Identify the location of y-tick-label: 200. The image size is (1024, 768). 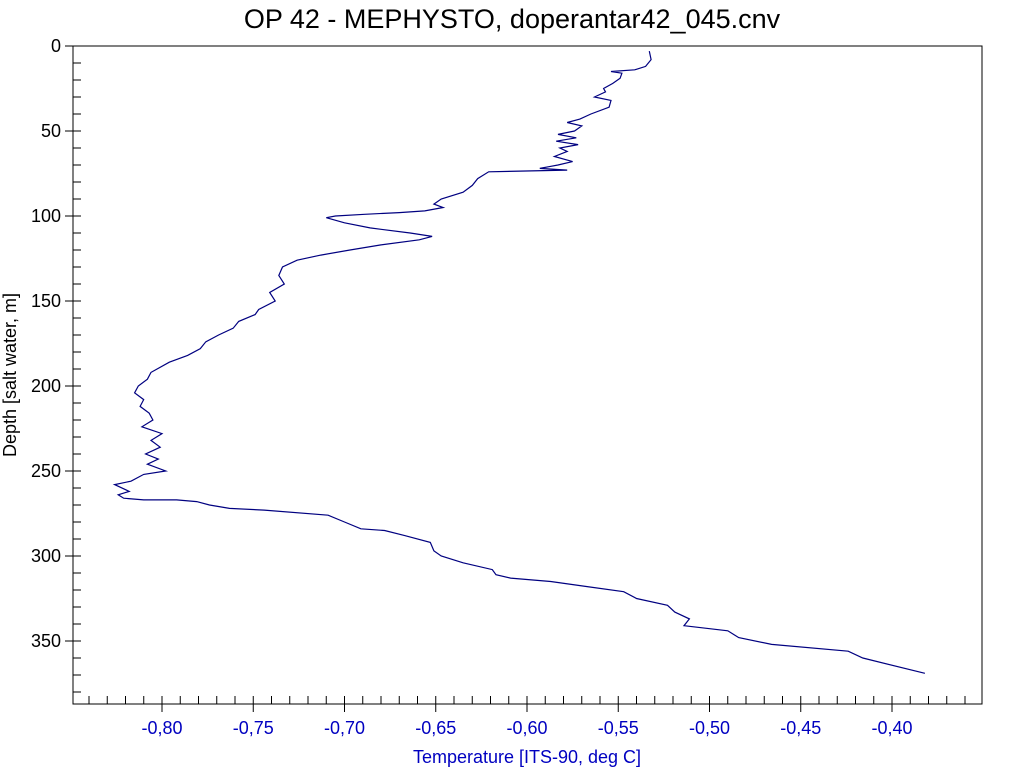
(46, 386).